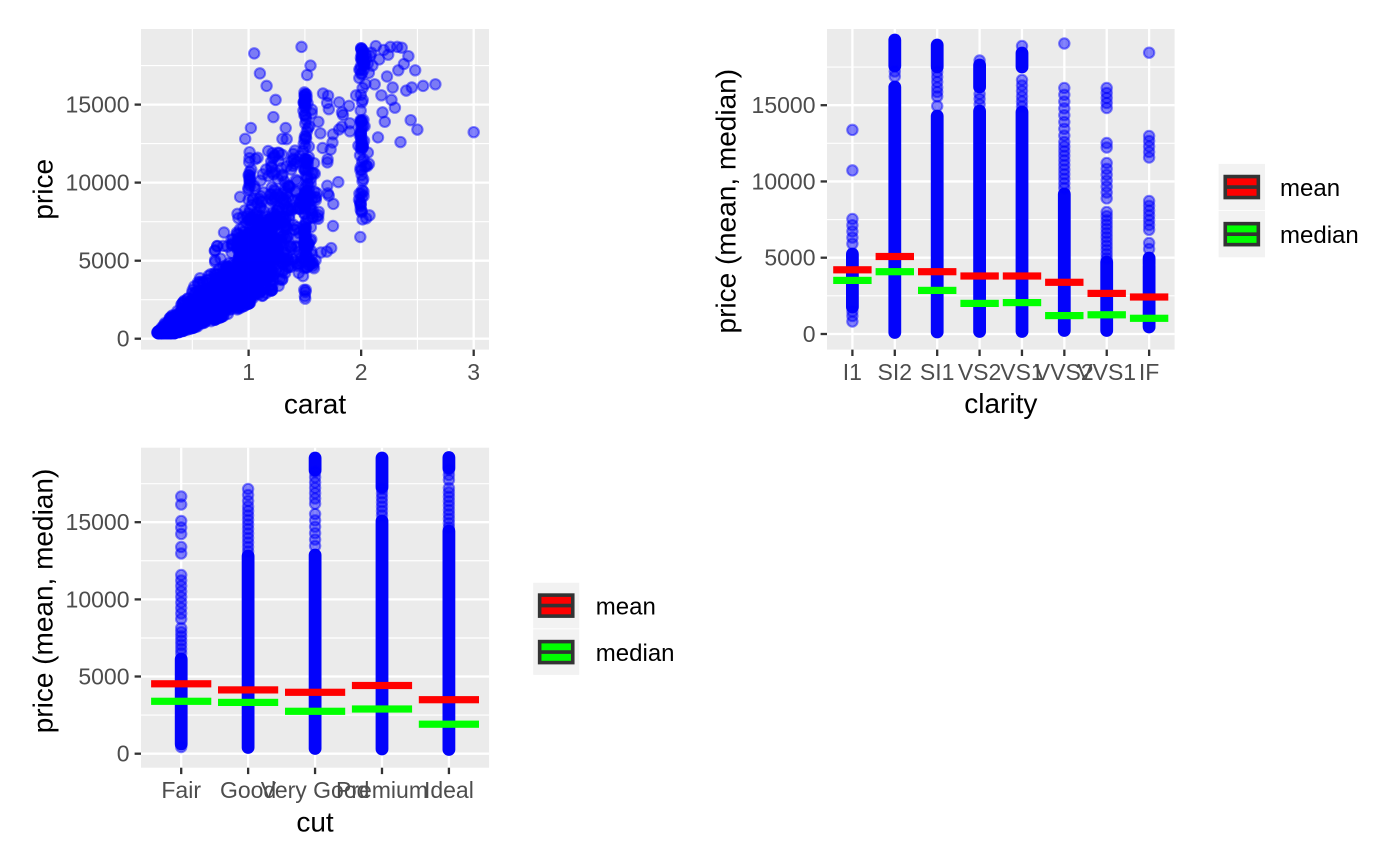 Image resolution: width=1400 pixels, height=866 pixels. I want to click on svg-text: Ideal, so click(449, 790).